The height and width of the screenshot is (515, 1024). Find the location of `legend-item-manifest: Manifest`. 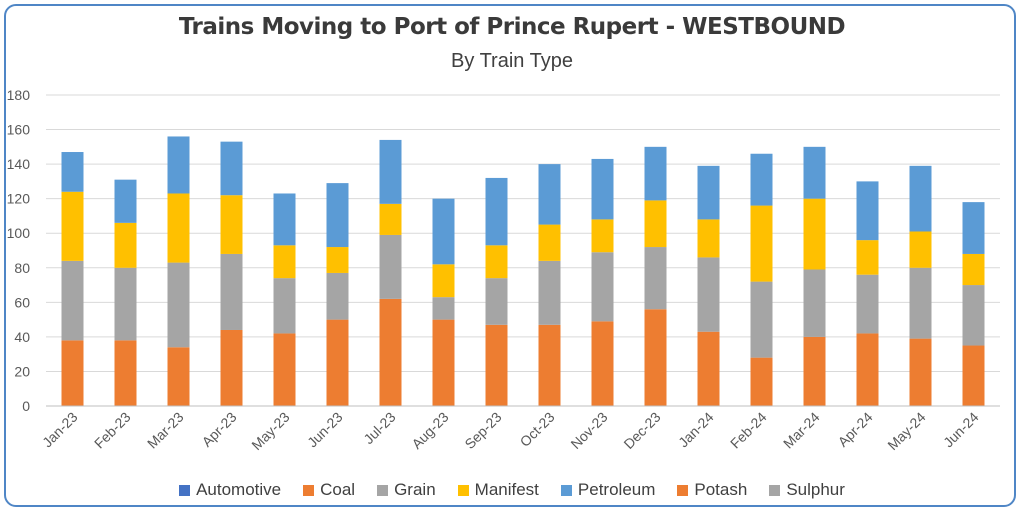

legend-item-manifest: Manifest is located at coordinates (498, 490).